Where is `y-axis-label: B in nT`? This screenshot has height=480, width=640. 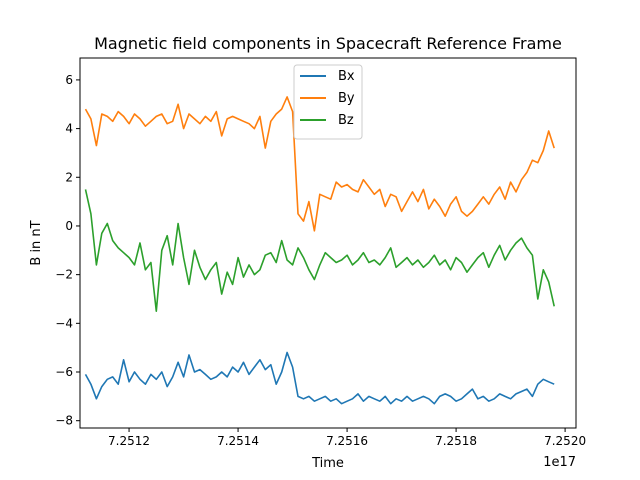 y-axis-label: B in nT is located at coordinates (36, 242).